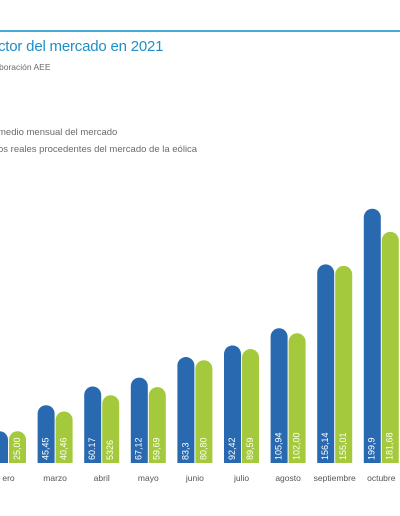 The height and width of the screenshot is (516, 400). I want to click on top-rule, so click(200, 31).